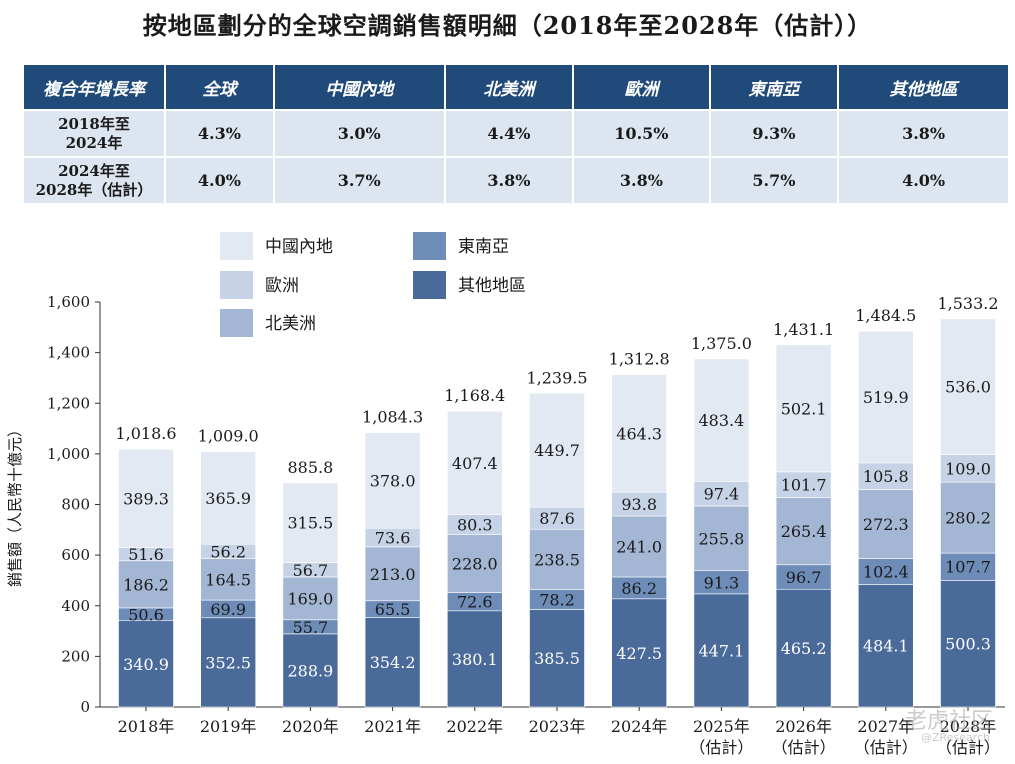 The image size is (1015, 764). What do you see at coordinates (557, 600) in the screenshot?
I see `bar-value-label: 78.2` at bounding box center [557, 600].